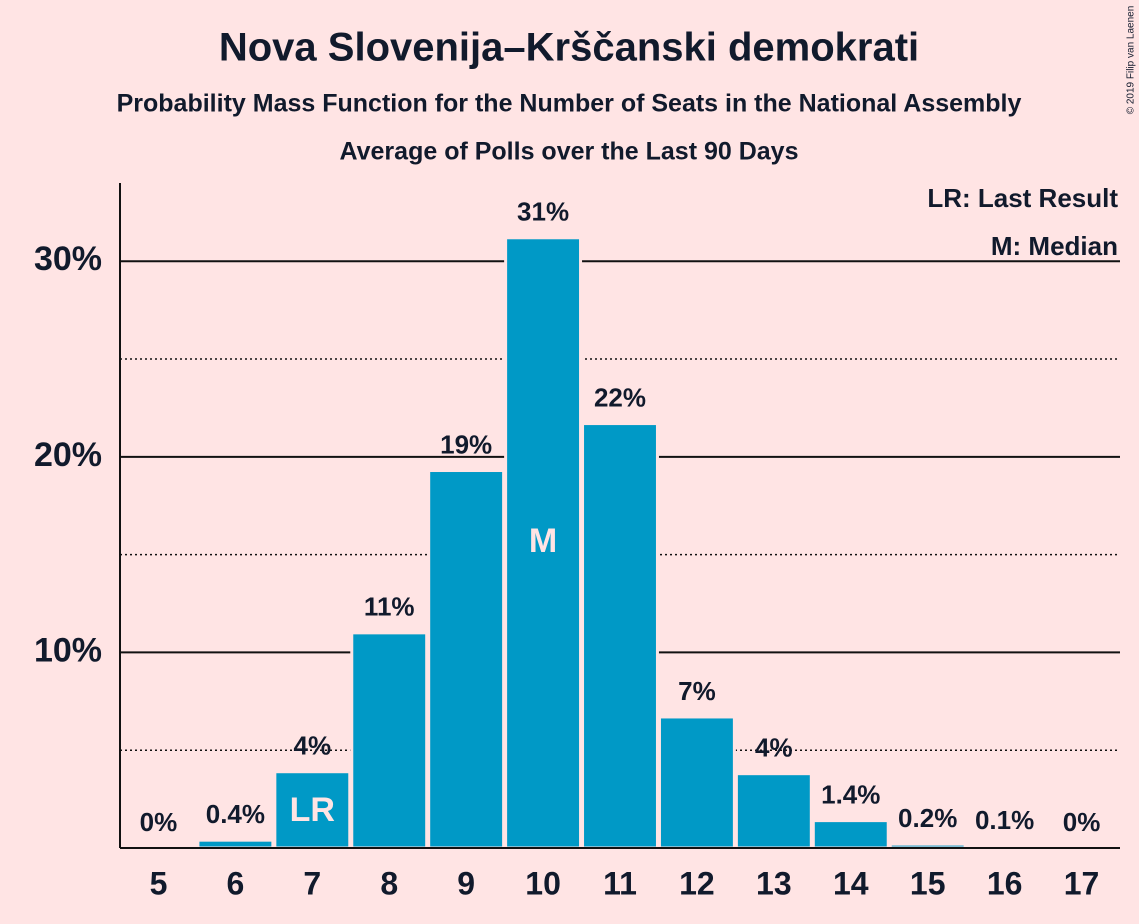 This screenshot has width=1139, height=924. What do you see at coordinates (68, 259) in the screenshot?
I see `y-tick-label: 30%` at bounding box center [68, 259].